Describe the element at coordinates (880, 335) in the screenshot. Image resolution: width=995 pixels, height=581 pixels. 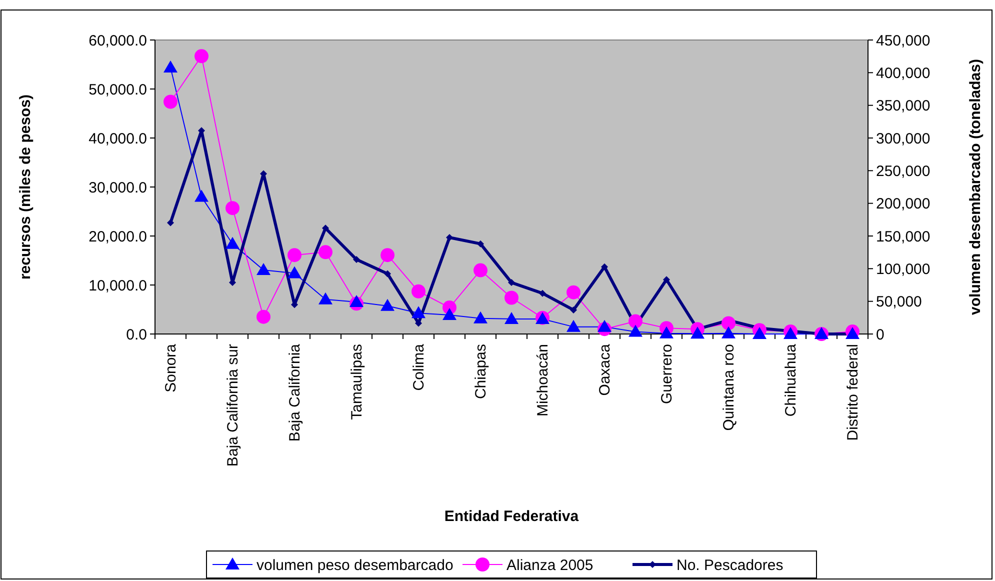
I see `y2-tick-label: 0` at that location.